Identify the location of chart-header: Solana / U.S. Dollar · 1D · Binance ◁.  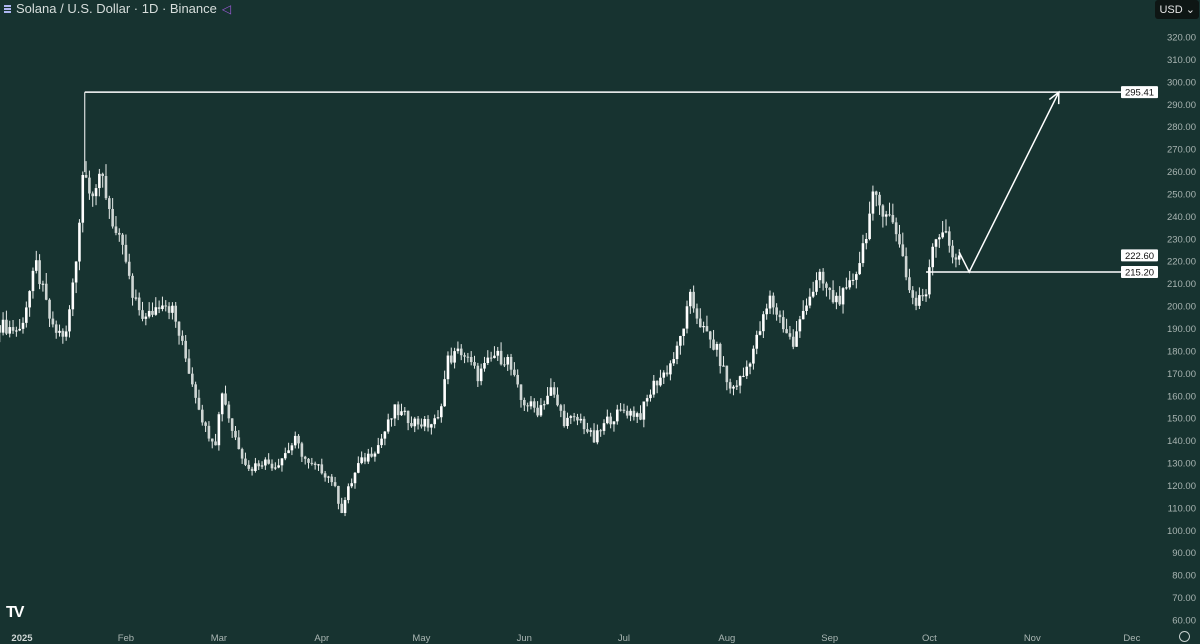
(117, 8).